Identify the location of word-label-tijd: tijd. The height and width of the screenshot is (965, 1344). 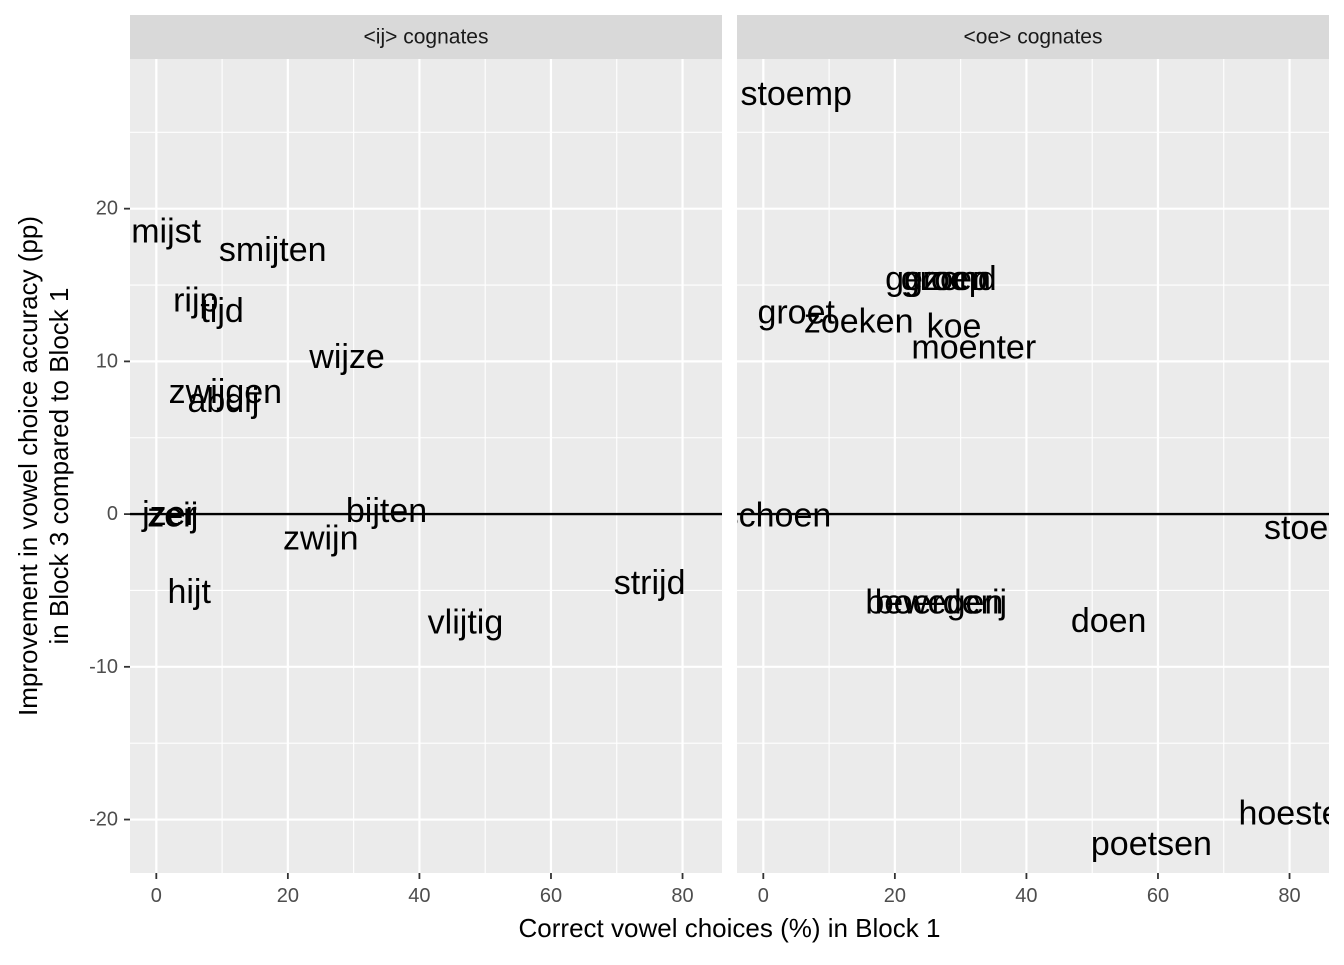
(221, 311).